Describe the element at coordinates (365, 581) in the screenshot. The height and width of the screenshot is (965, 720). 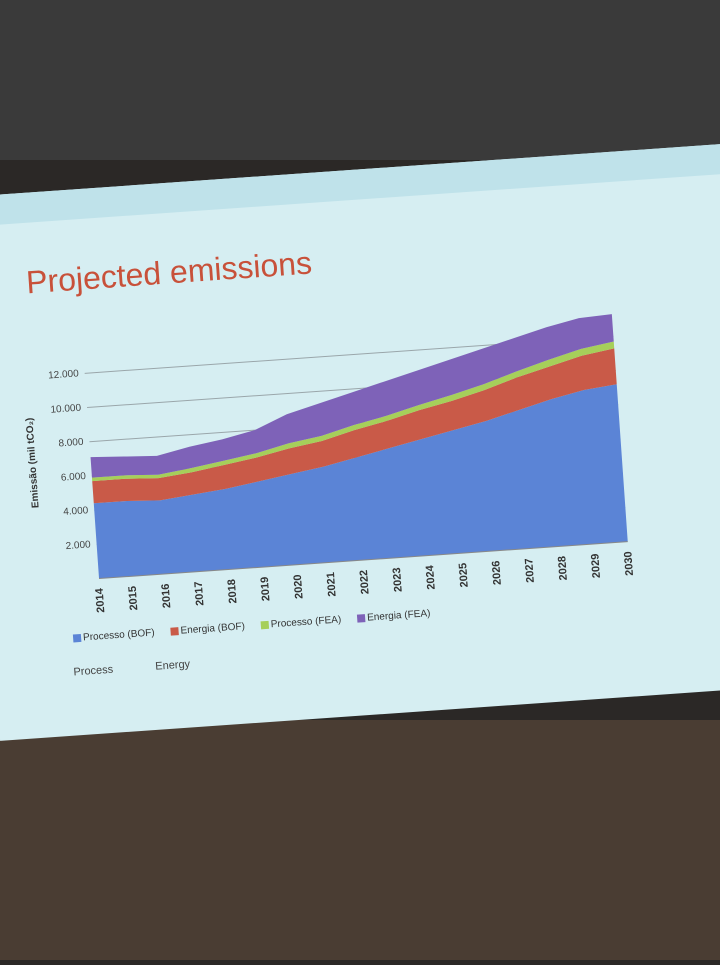
I see `x-tick-label: 2022` at that location.